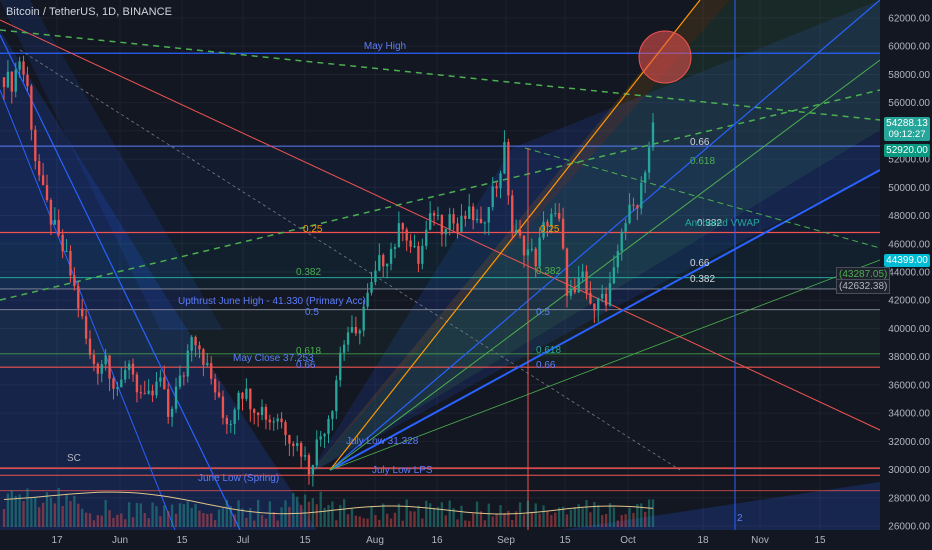 This screenshot has height=550, width=932. What do you see at coordinates (74, 458) in the screenshot?
I see `label-sc: SC` at bounding box center [74, 458].